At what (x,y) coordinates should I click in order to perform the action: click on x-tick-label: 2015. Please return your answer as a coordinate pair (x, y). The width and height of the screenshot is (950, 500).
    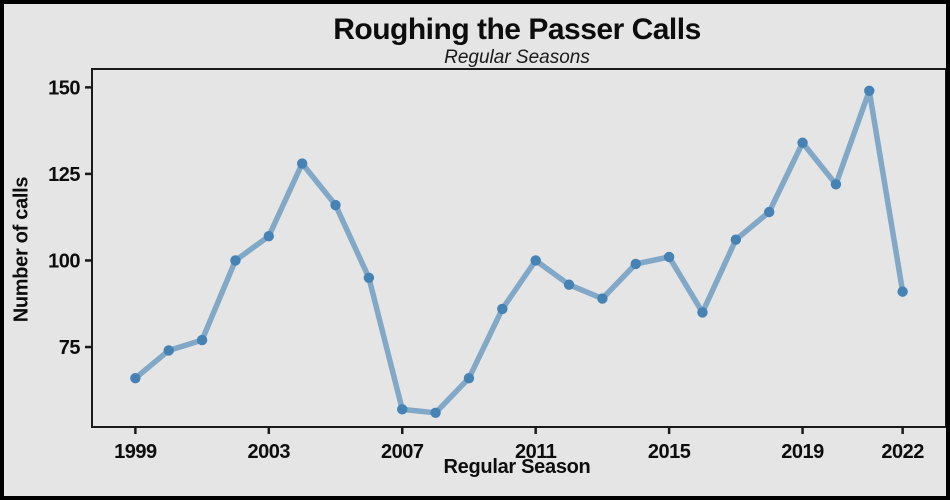
    Looking at the image, I should click on (669, 452).